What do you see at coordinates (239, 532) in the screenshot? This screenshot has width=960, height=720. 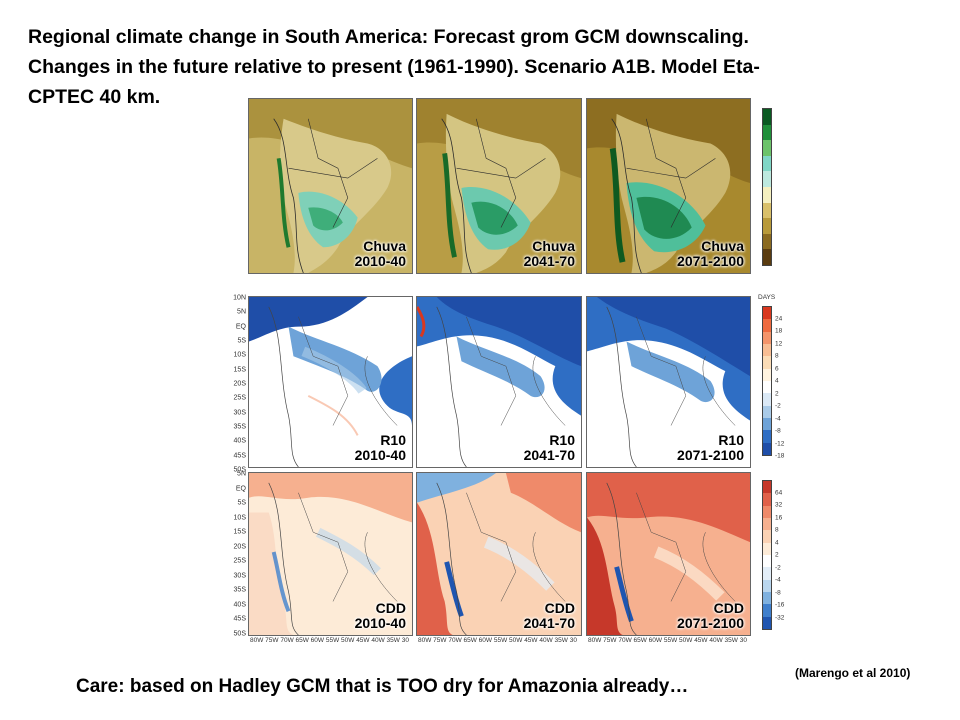 I see `latitude-label: 15S` at bounding box center [239, 532].